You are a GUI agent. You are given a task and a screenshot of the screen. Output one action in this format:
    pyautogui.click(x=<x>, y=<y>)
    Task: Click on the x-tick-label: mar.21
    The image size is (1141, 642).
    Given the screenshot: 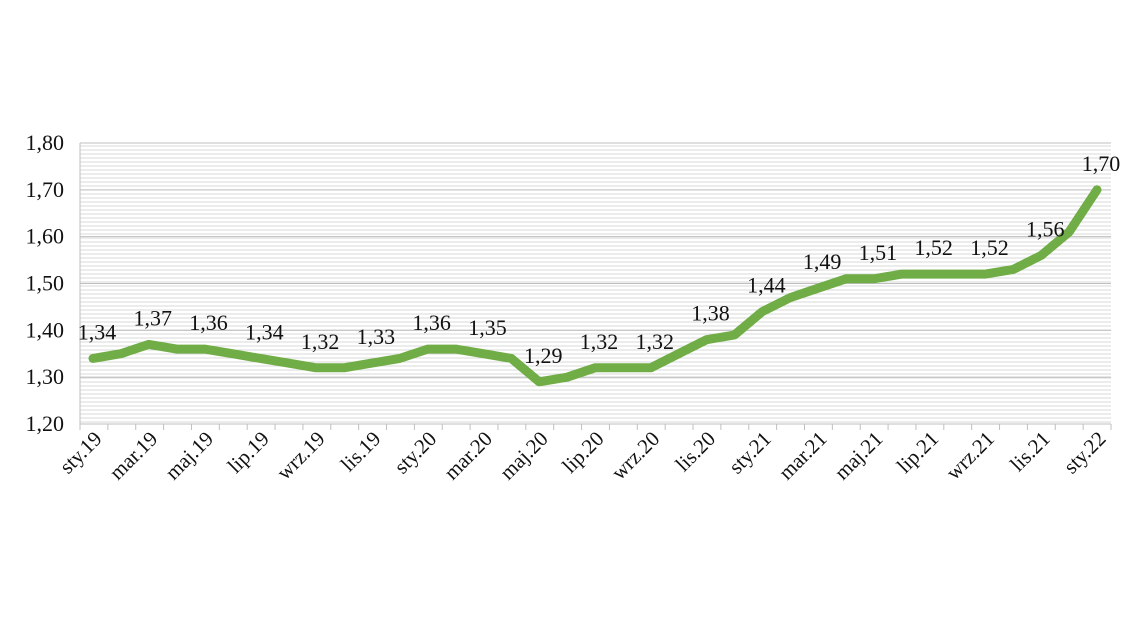 What is the action you would take?
    pyautogui.click(x=803, y=456)
    